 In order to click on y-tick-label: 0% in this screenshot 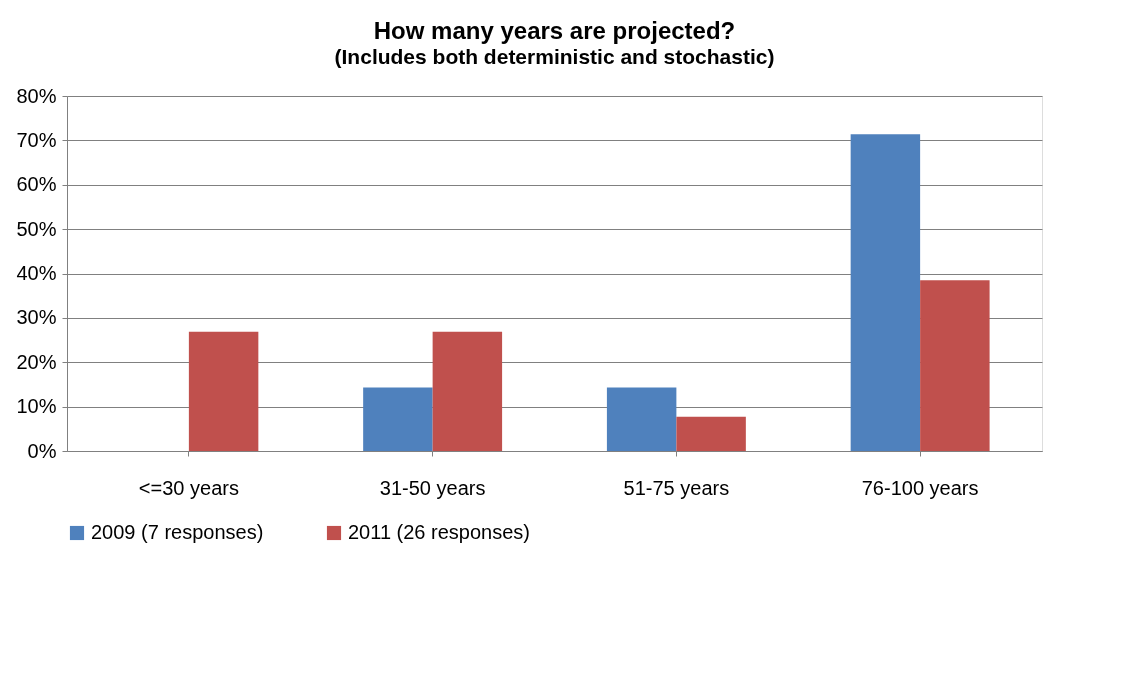, I will do `click(42, 450)`.